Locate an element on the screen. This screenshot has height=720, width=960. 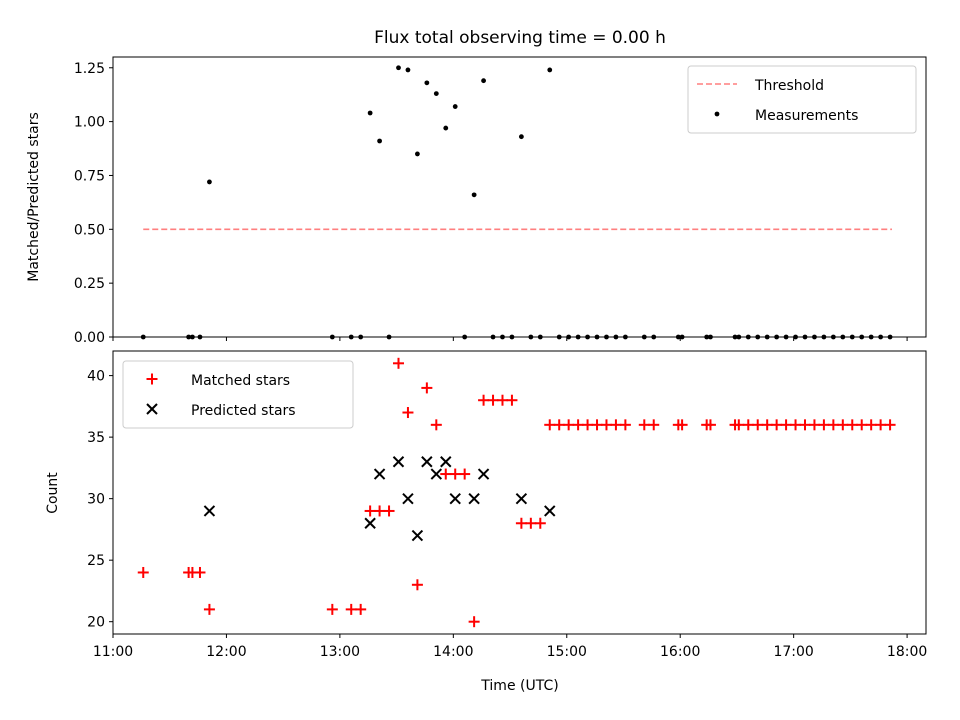
top-y-tick-label: 0.00 is located at coordinates (89, 338).